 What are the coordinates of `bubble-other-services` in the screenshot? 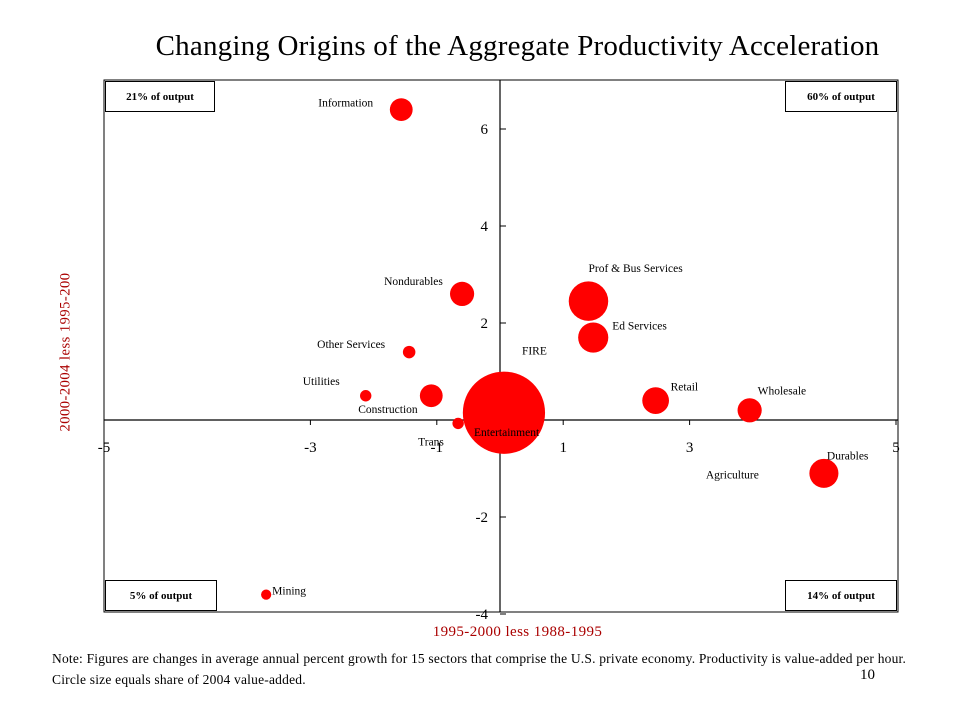 It's located at (409, 352).